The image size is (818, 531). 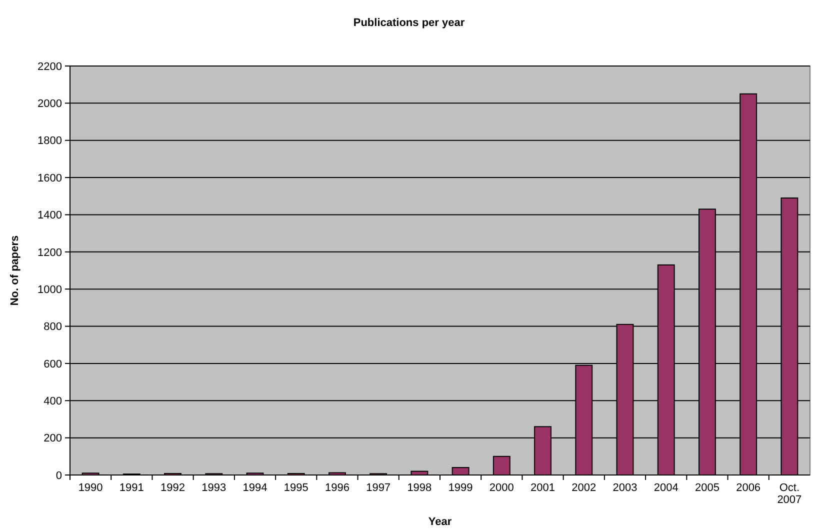 What do you see at coordinates (50, 290) in the screenshot?
I see `y-tick-label: 1000` at bounding box center [50, 290].